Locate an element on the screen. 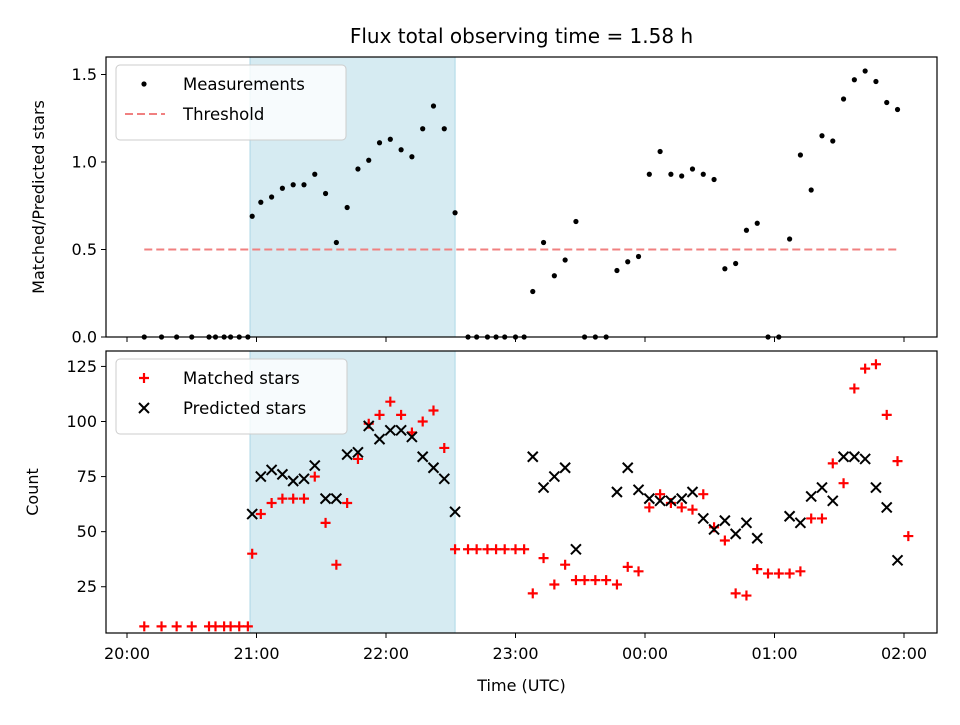 This screenshot has width=960, height=725. y-axis-label: Count is located at coordinates (32, 492).